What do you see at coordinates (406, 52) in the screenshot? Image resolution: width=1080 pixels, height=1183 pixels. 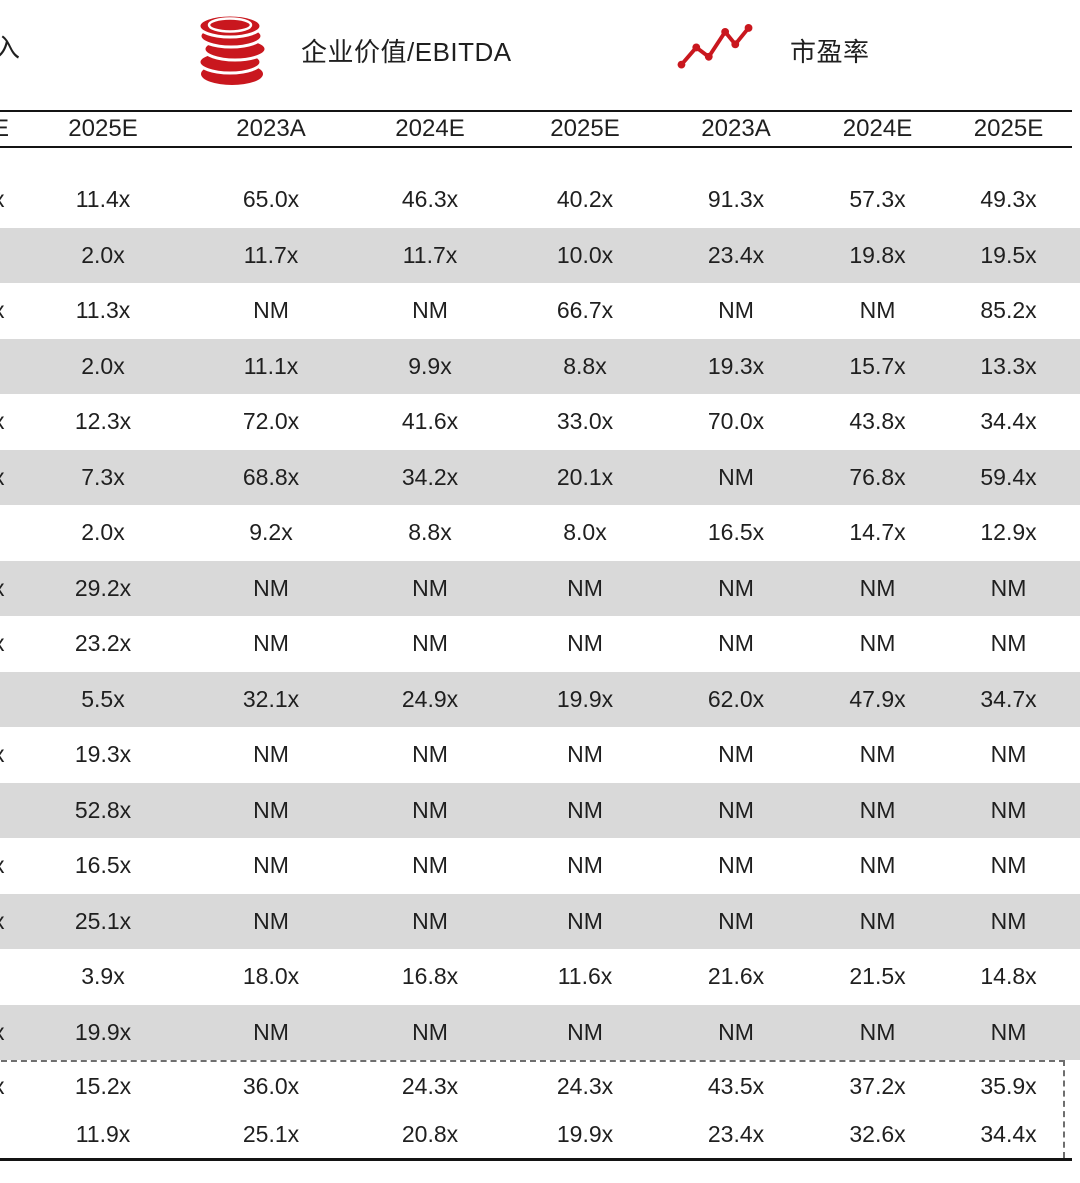 I see `legend-label-ev-ebitda: 企业价值/EBITDA` at bounding box center [406, 52].